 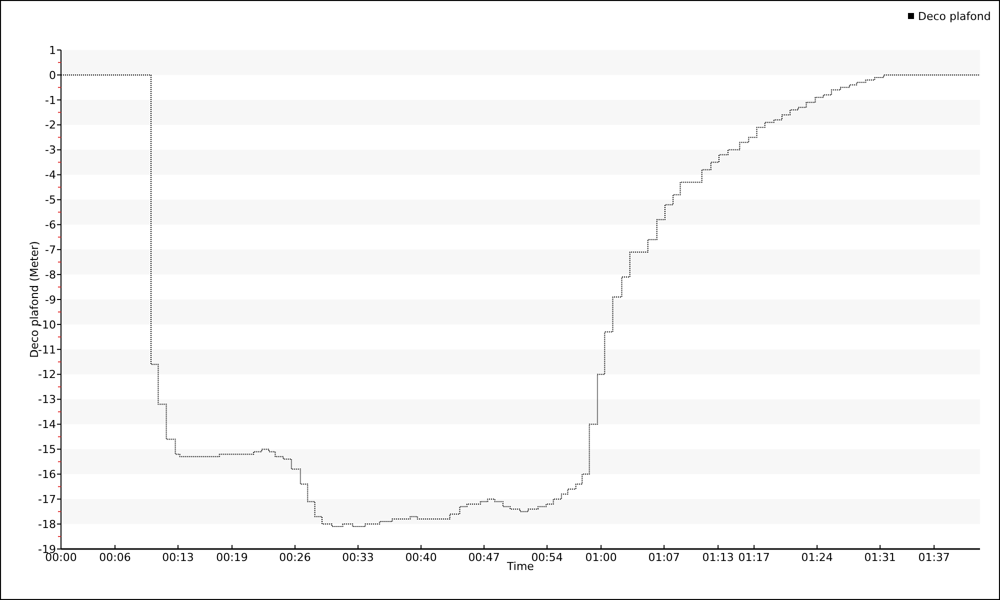 What do you see at coordinates (50, 150) in the screenshot?
I see `y-tick-label: -3` at bounding box center [50, 150].